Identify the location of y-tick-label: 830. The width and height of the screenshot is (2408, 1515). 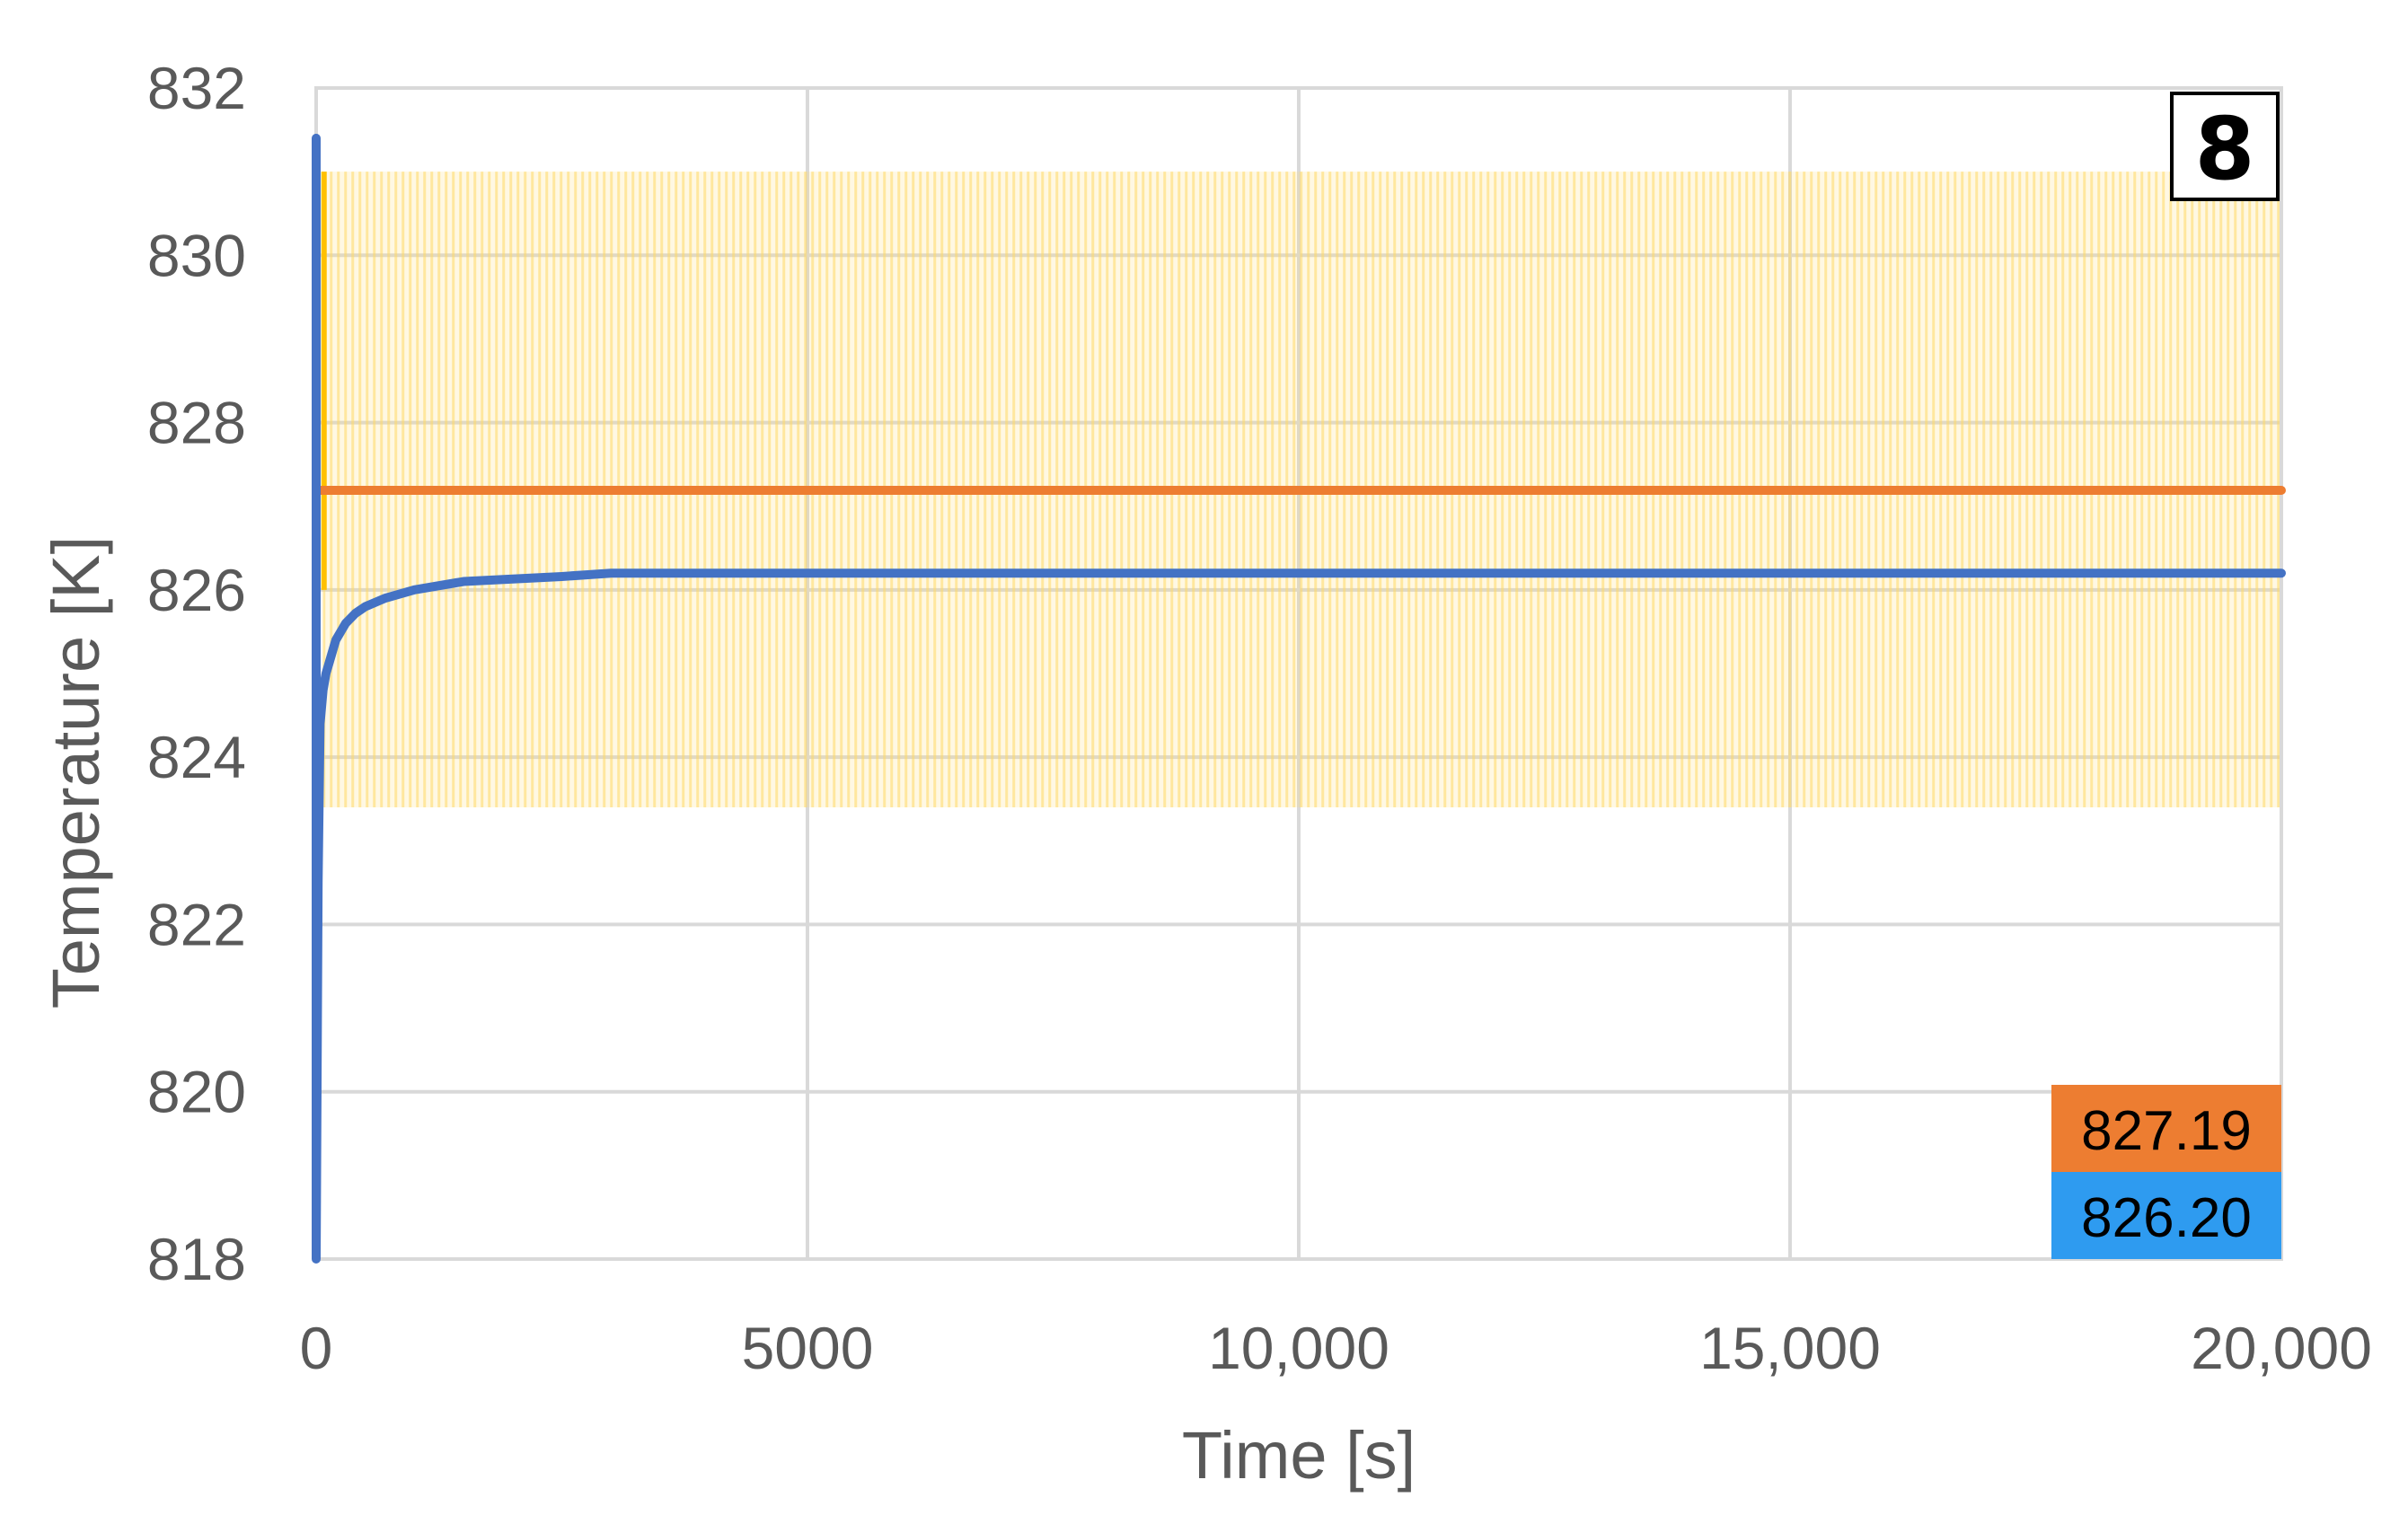
(197, 255).